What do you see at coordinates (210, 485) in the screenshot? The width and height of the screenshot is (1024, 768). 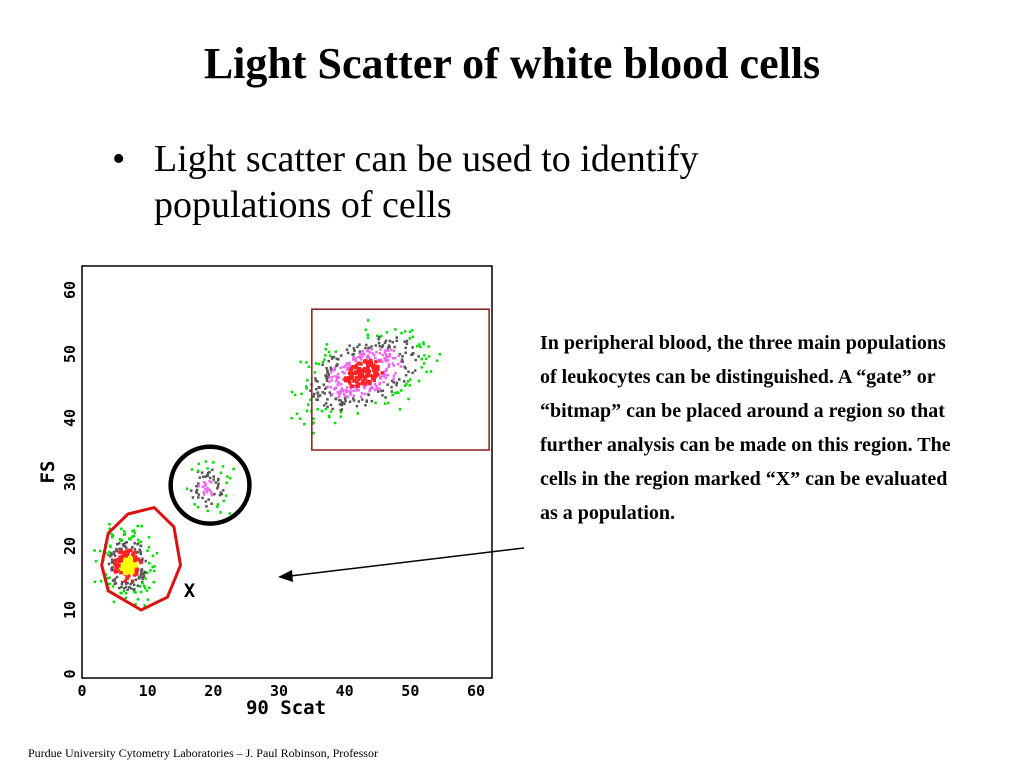 I see `gate-ellipse` at bounding box center [210, 485].